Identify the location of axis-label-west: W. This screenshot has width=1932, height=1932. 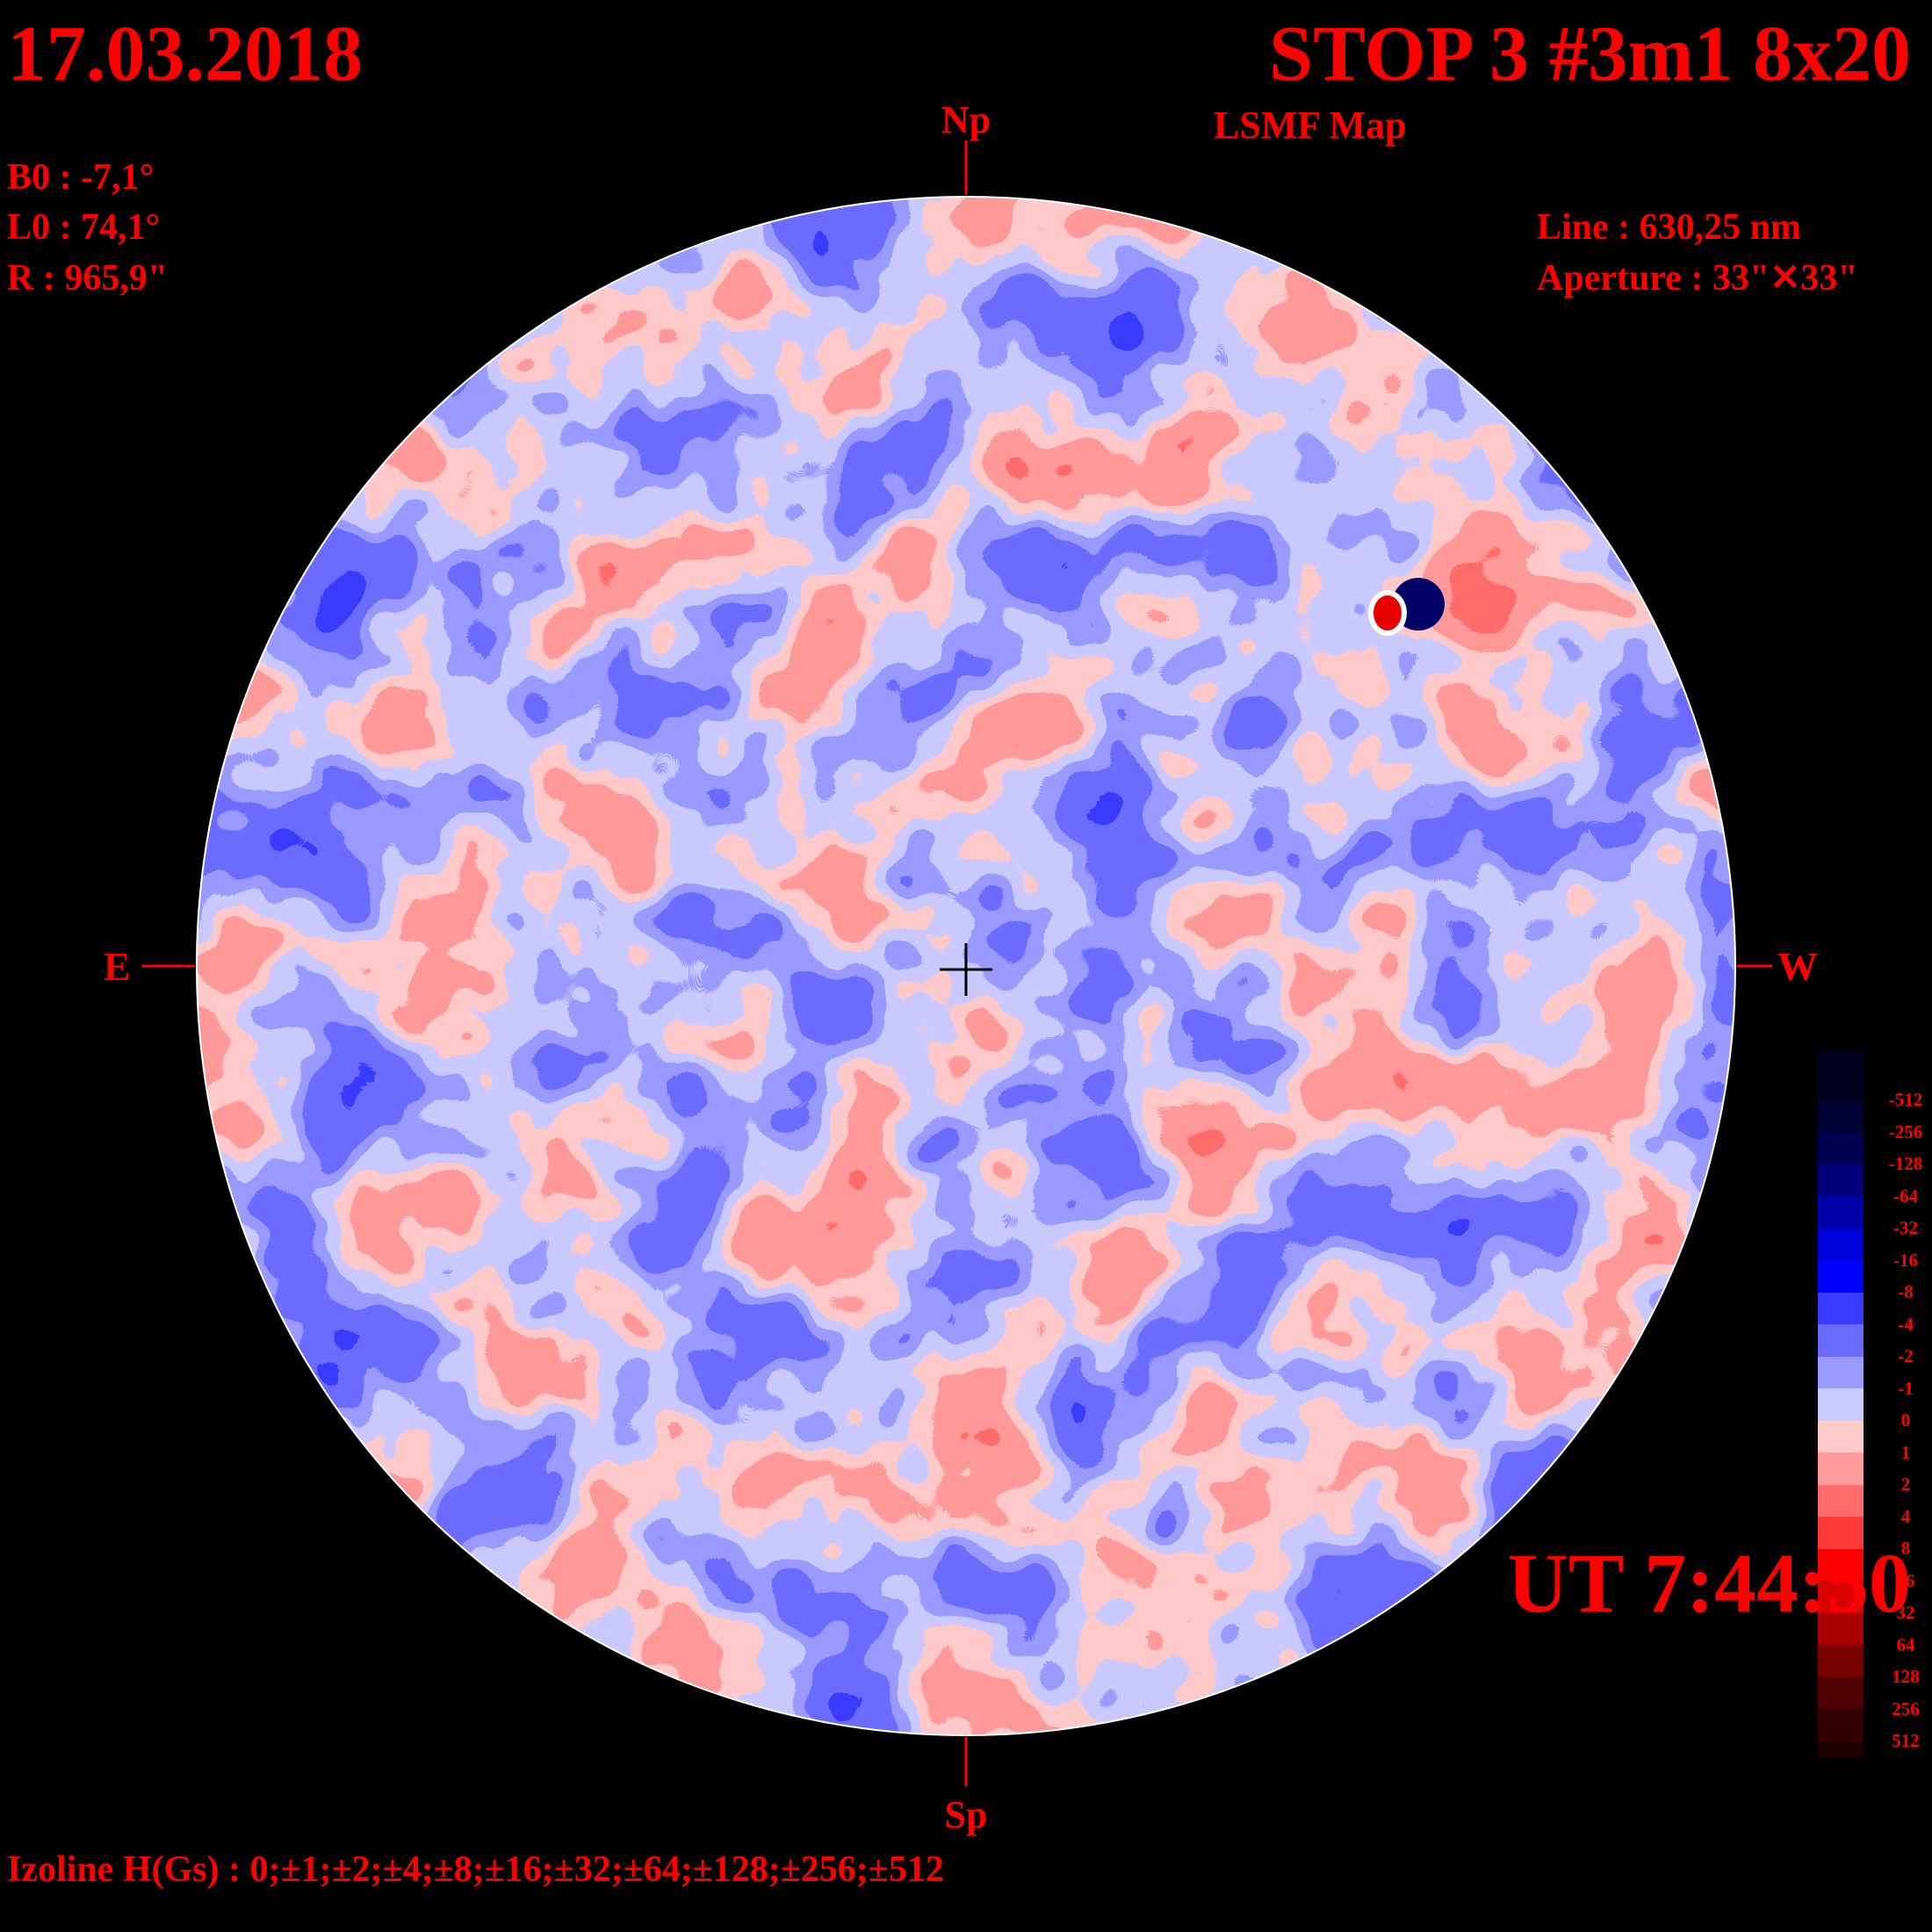
(1798, 967).